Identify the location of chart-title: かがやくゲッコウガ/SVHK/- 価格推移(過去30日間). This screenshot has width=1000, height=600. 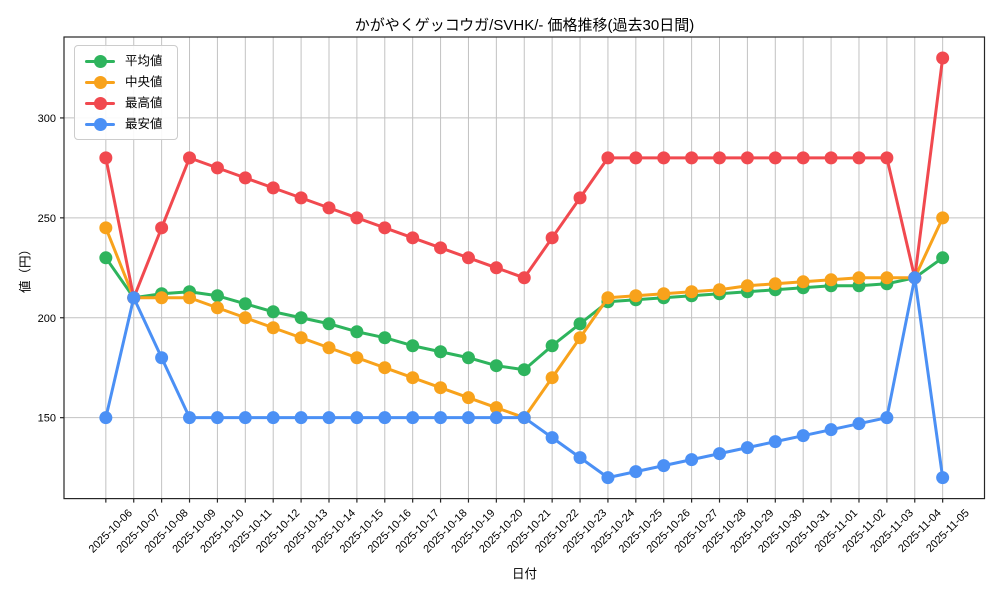
(524, 25).